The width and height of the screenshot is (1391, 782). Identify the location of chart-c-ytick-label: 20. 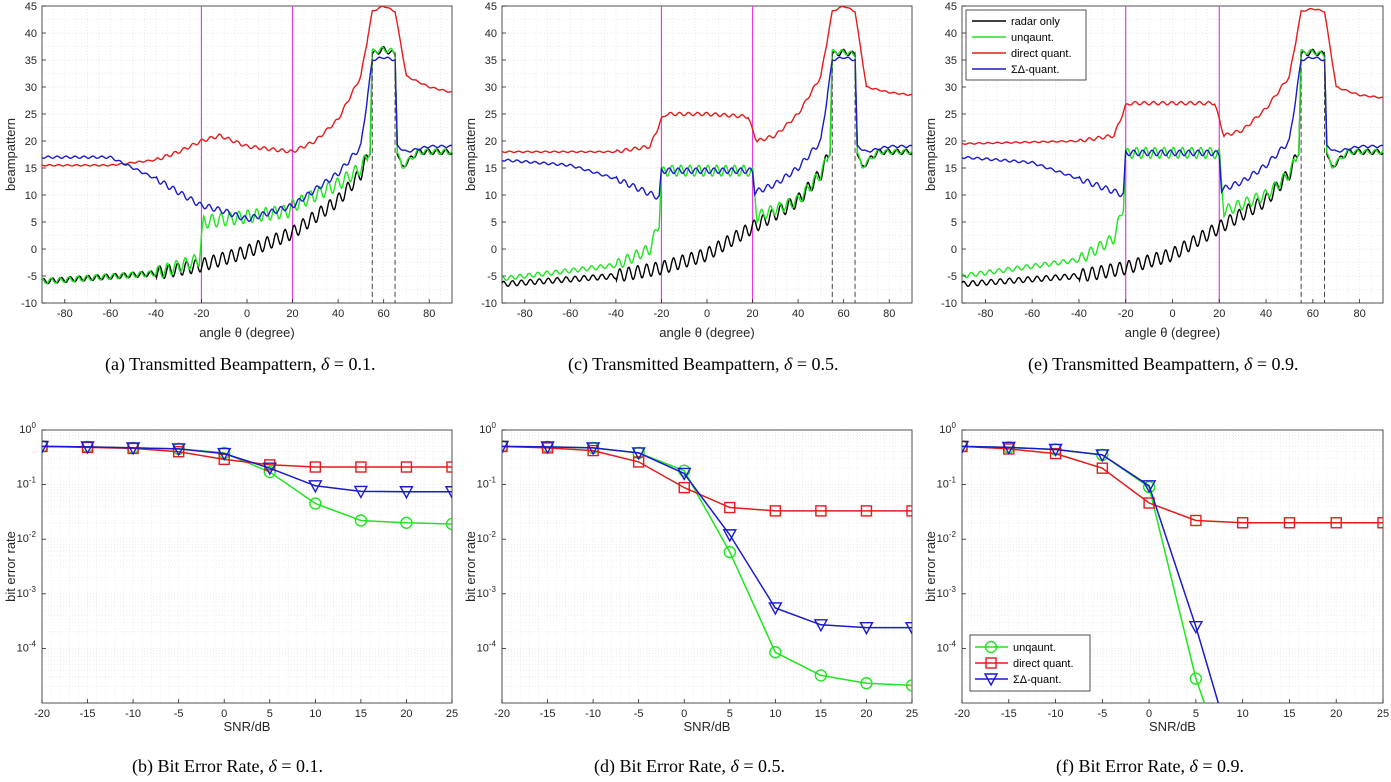
(491, 142).